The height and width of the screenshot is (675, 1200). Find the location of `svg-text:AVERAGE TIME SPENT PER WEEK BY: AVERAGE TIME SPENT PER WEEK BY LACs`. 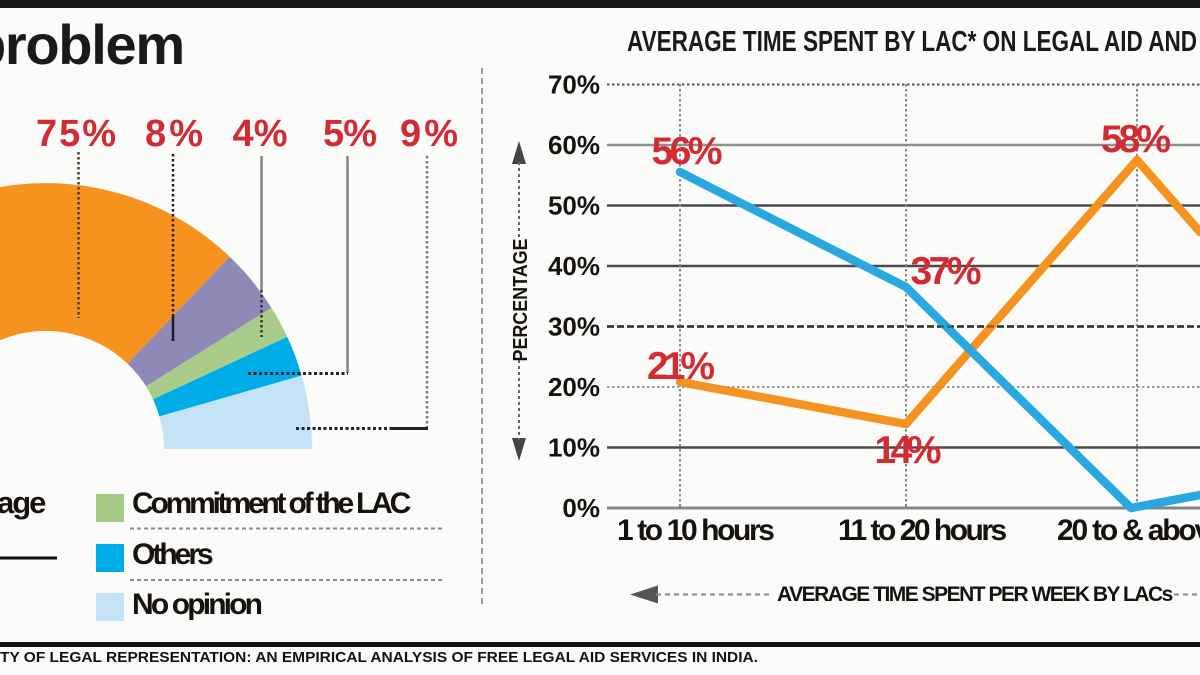

svg-text:AVERAGE TIME SPENT PER WEEK BY: AVERAGE TIME SPENT PER WEEK BY LACs is located at coordinates (975, 594).